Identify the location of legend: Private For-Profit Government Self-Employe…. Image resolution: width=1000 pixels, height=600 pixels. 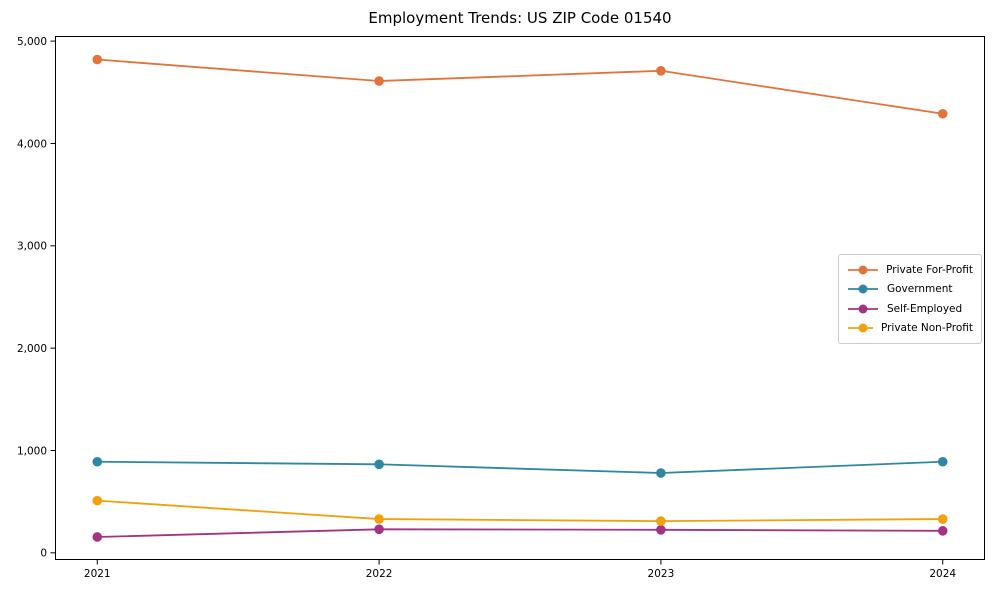
(910, 299).